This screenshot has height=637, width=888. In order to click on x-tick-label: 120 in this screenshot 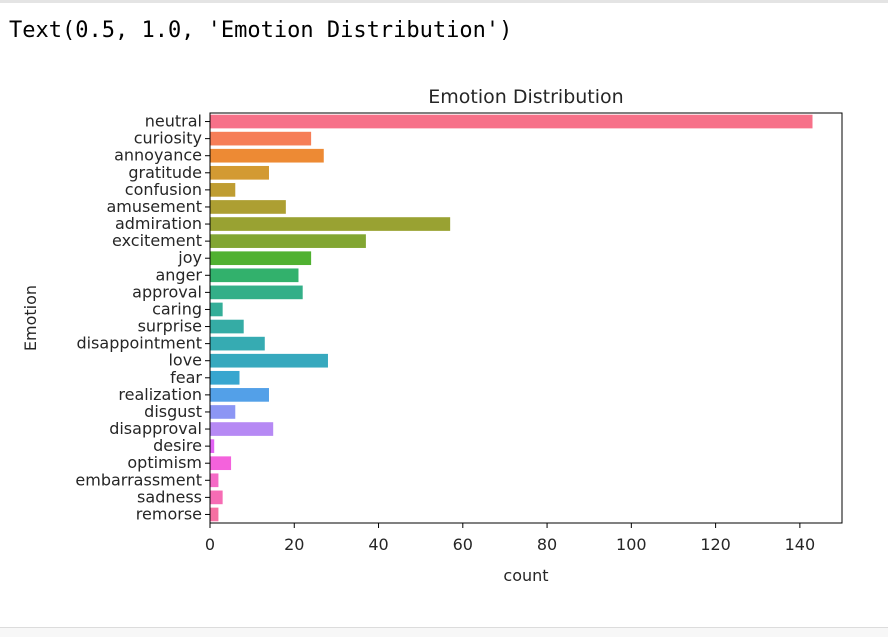, I will do `click(715, 544)`.